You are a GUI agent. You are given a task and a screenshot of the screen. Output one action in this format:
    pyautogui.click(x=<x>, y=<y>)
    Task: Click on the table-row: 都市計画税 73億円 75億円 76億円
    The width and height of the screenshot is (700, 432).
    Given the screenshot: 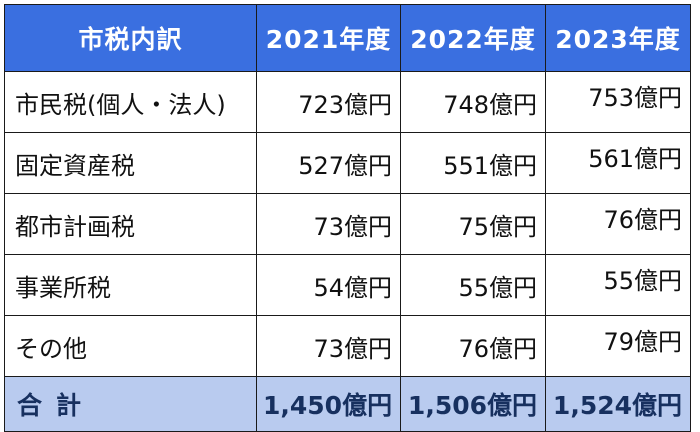 What is the action you would take?
    pyautogui.click(x=347, y=224)
    